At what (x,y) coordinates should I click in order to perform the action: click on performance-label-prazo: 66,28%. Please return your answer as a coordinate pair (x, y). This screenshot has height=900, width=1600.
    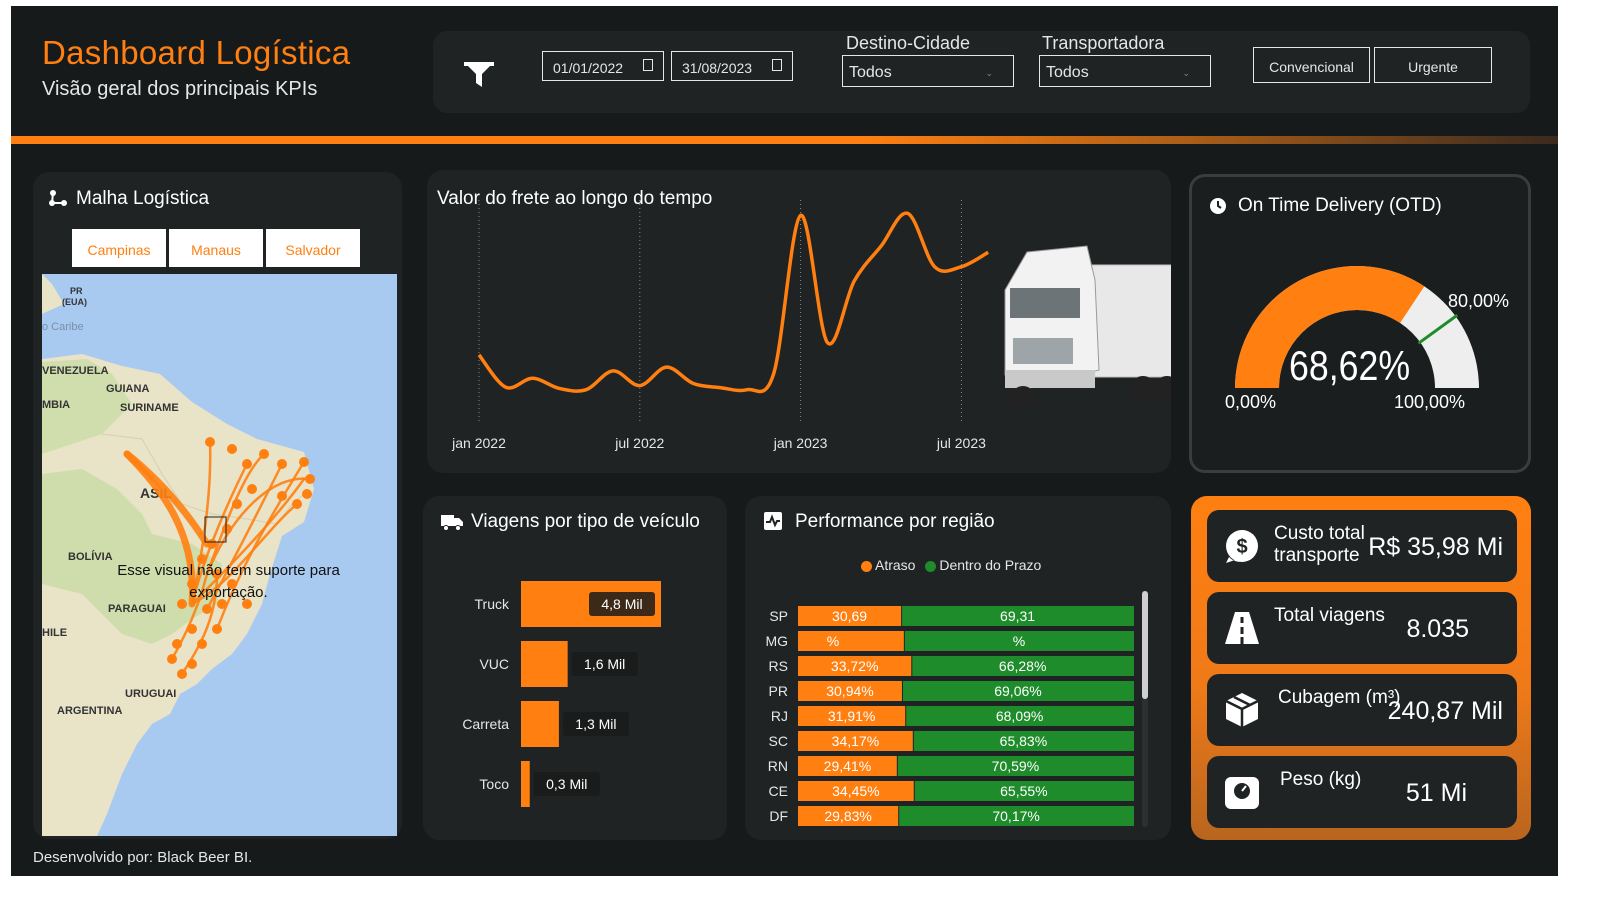
    Looking at the image, I should click on (1022, 666).